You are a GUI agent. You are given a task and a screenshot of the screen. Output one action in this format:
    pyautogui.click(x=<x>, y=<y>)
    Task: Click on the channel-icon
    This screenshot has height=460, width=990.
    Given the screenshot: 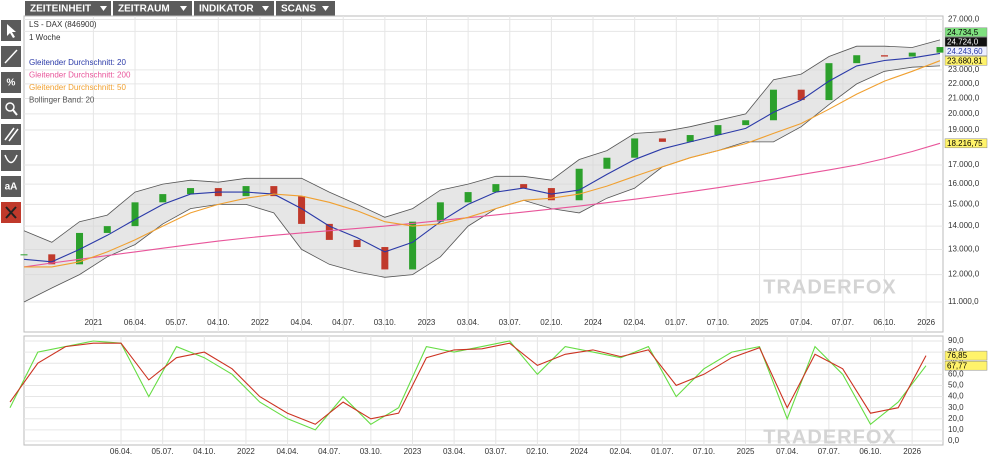 What is the action you would take?
    pyautogui.click(x=11, y=134)
    